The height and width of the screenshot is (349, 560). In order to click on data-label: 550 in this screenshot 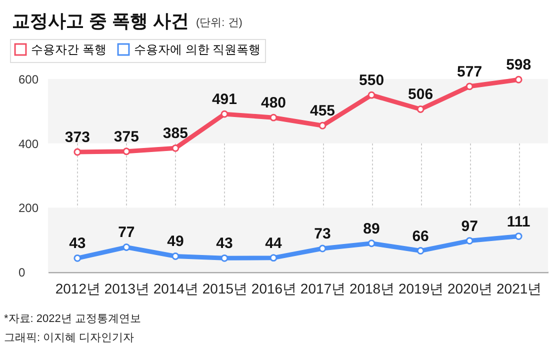, I will do `click(371, 81)`.